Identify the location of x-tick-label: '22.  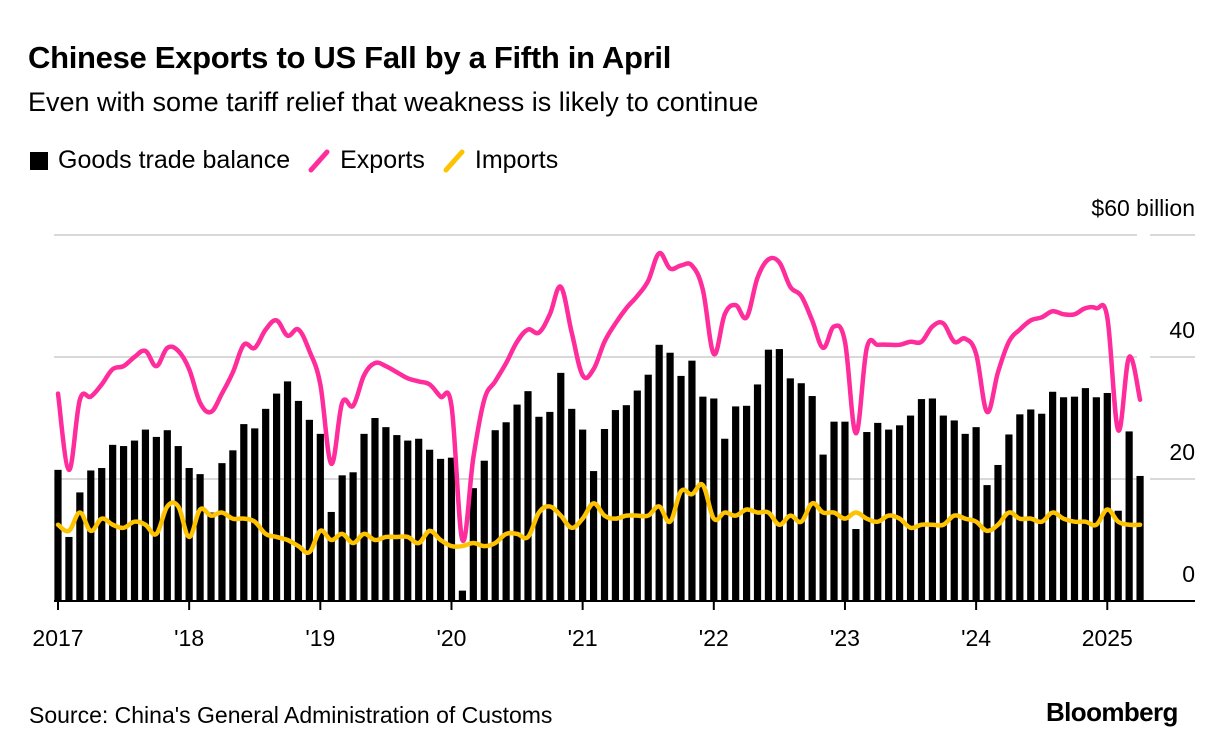
(714, 638).